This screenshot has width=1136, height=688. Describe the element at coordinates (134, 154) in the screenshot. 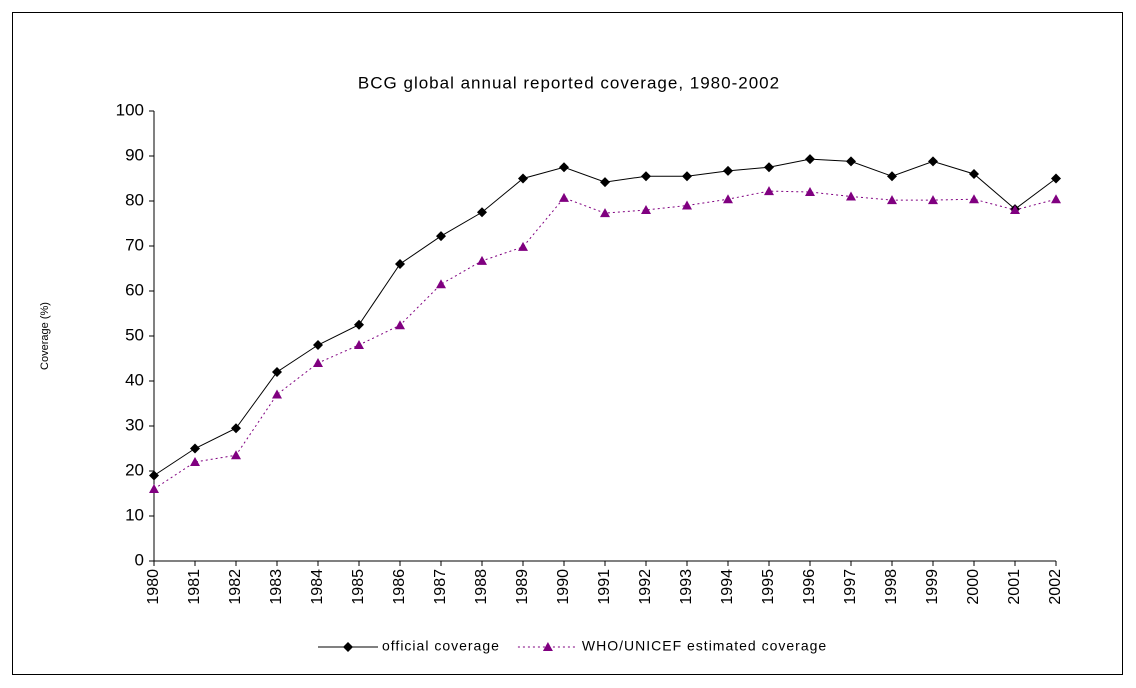

I see `y-tick-label: 90` at that location.